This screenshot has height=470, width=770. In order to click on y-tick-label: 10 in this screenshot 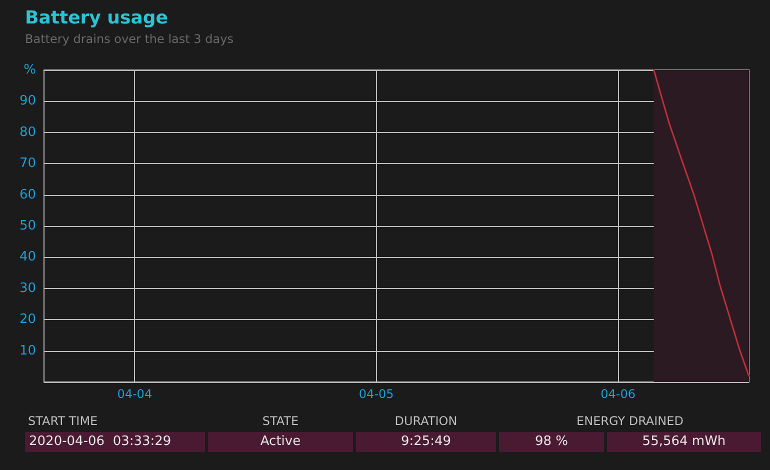, I will do `click(27, 350)`.